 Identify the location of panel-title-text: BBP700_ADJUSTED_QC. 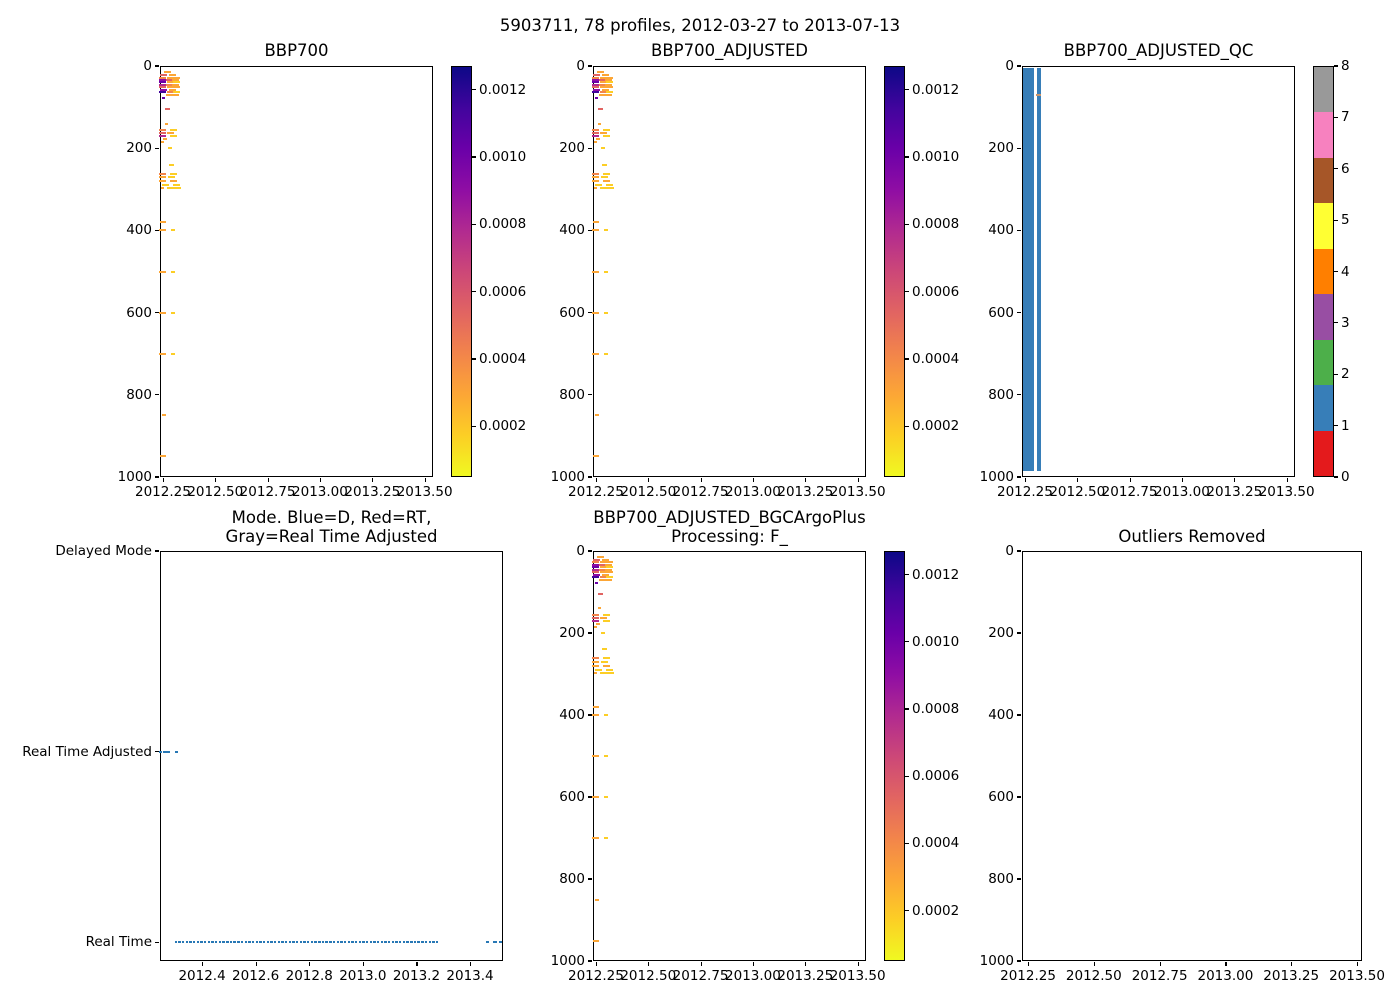
(1158, 50).